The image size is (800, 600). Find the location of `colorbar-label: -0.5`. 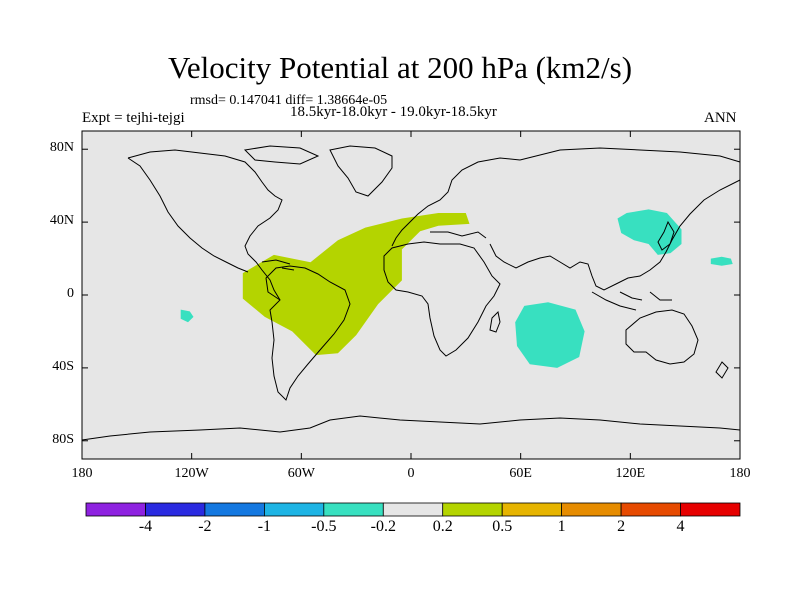

colorbar-label: -0.5 is located at coordinates (324, 526).